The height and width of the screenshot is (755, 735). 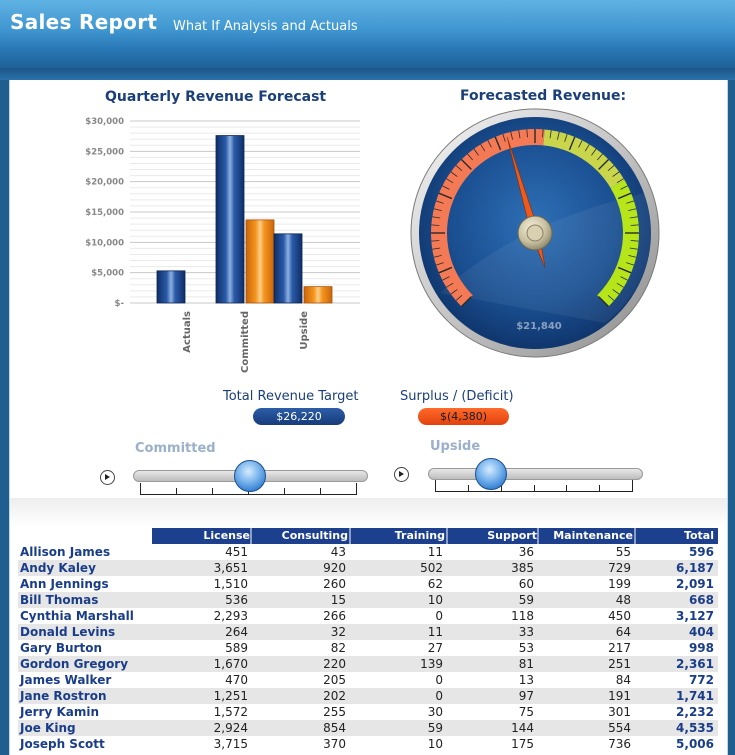 What do you see at coordinates (701, 552) in the screenshot?
I see `cell-total: 596` at bounding box center [701, 552].